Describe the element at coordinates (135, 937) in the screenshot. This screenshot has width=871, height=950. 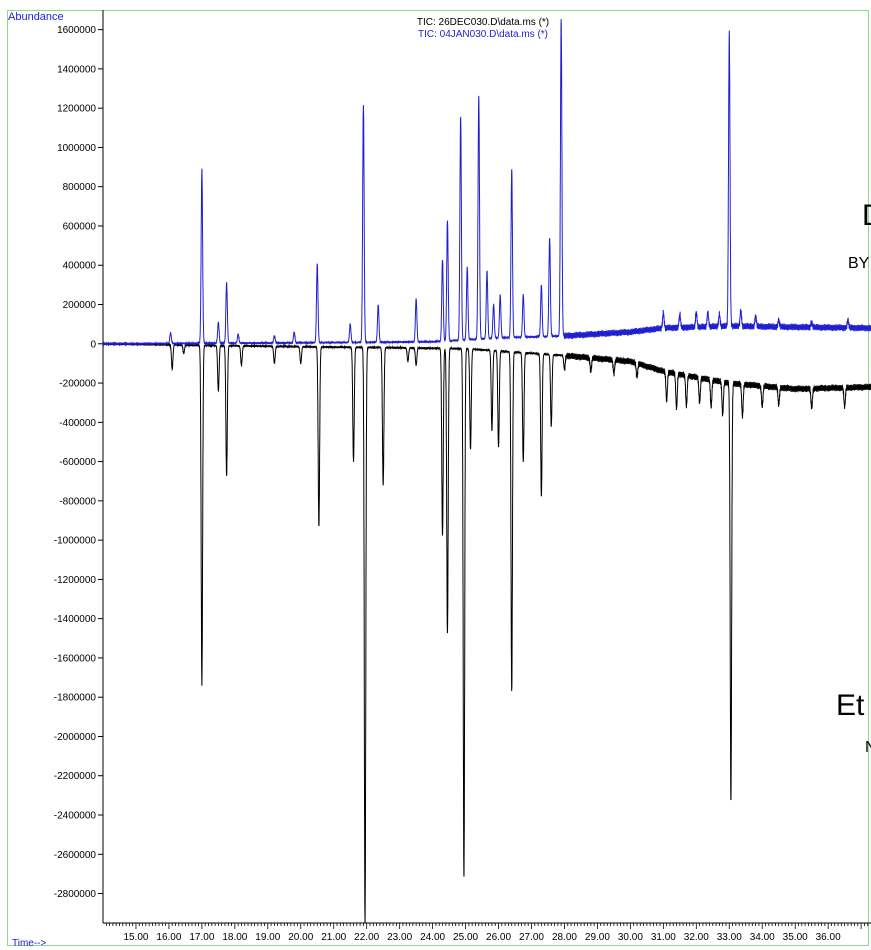
I see `x-tick-label: 15.00` at that location.